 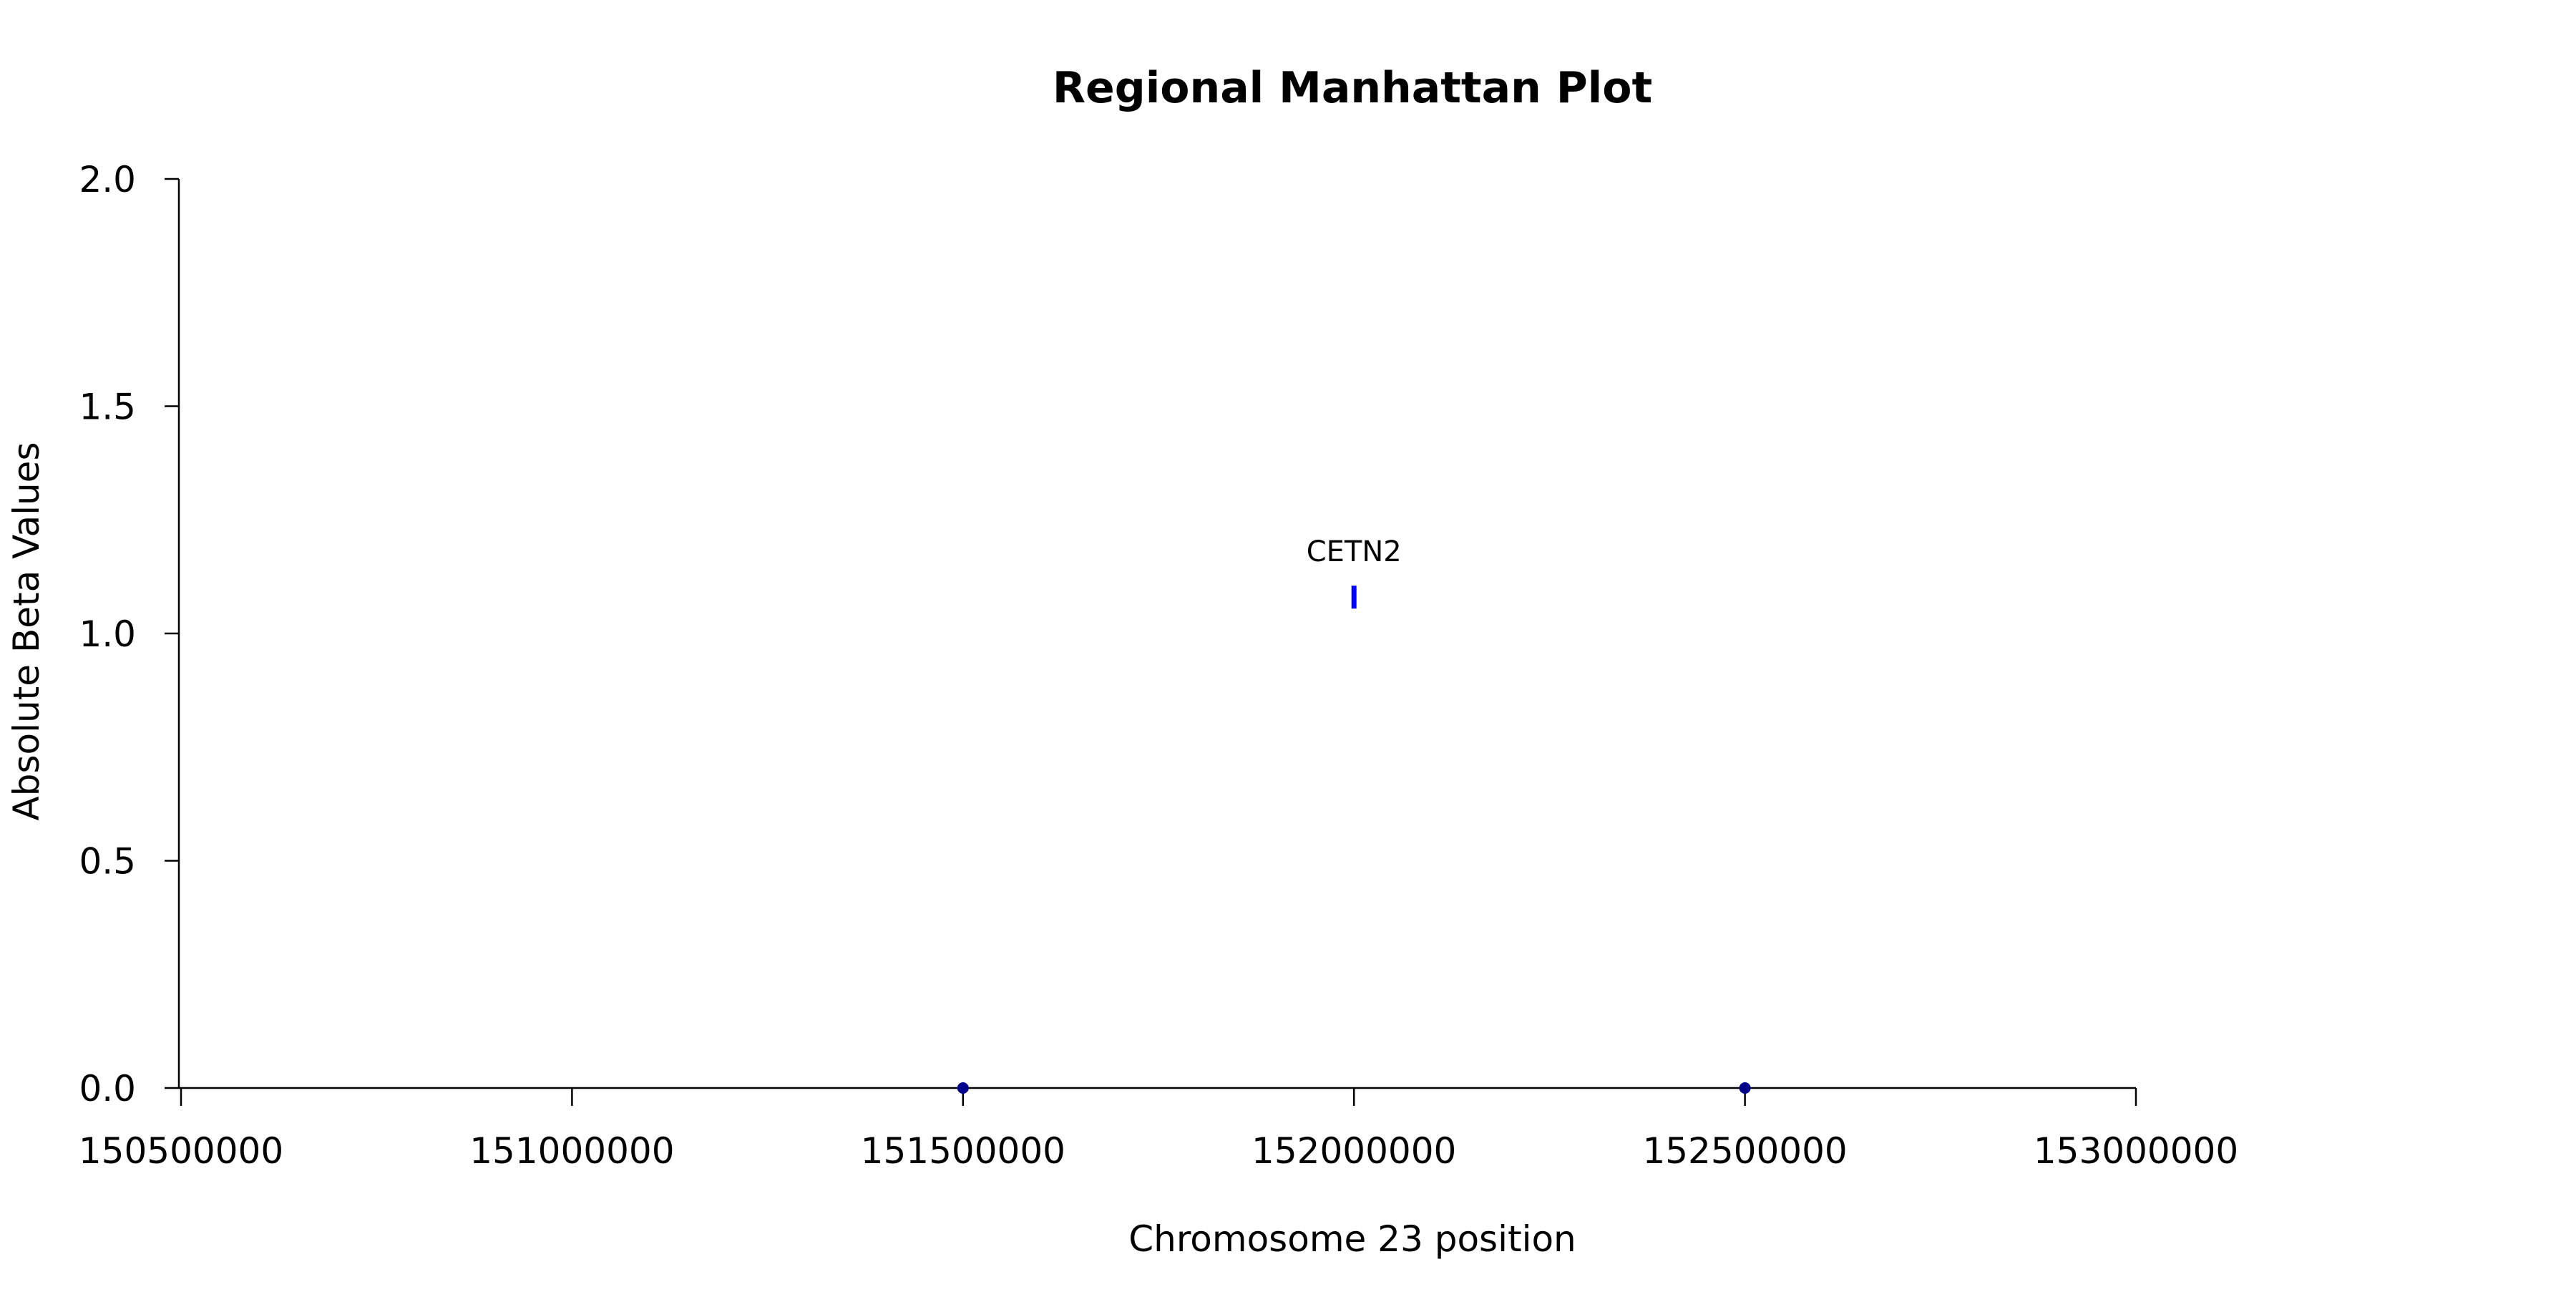 I want to click on x-tick-label: 151500000, so click(x=963, y=1151).